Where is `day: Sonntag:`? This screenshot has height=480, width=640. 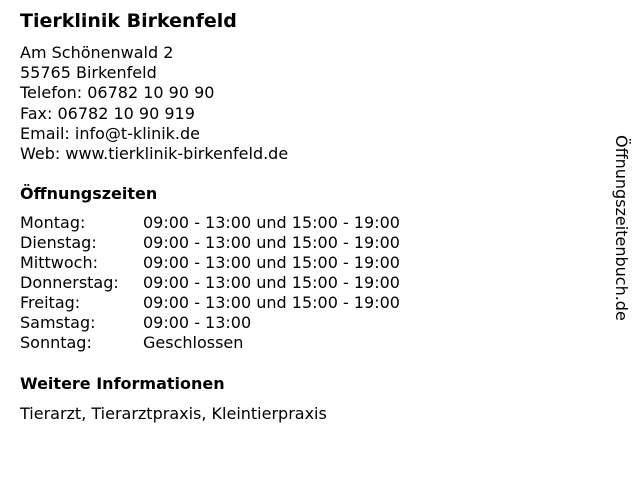 day: Sonntag: is located at coordinates (56, 342).